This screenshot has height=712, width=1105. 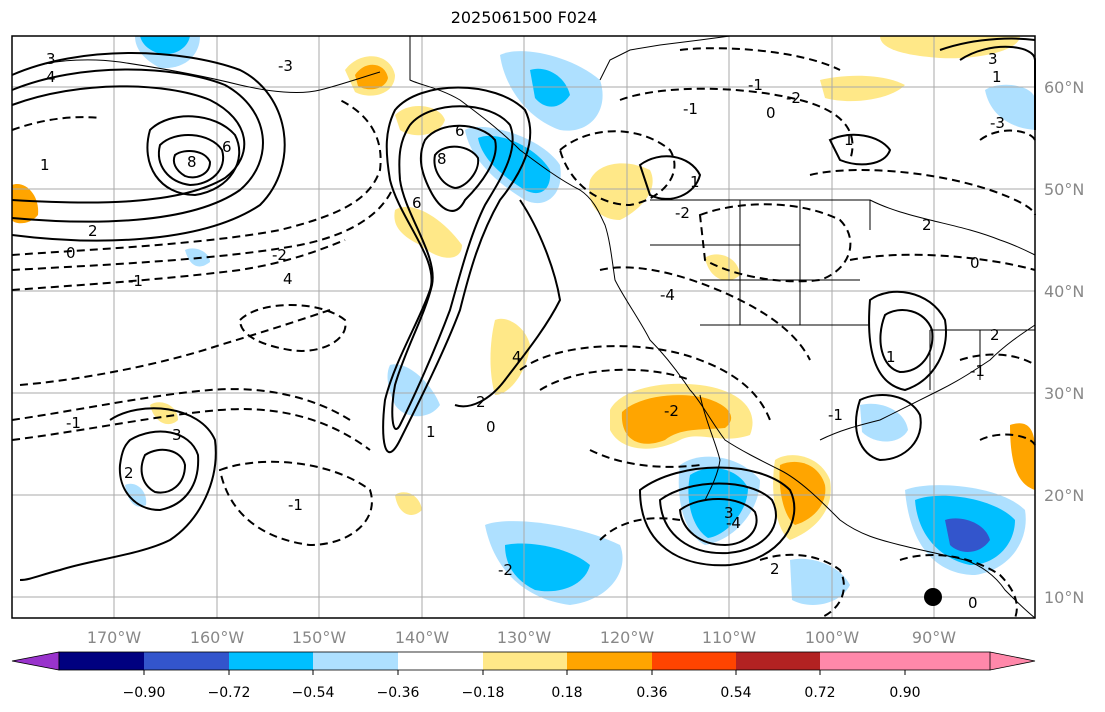 I want to click on lon-label: 110°W, so click(x=729, y=637).